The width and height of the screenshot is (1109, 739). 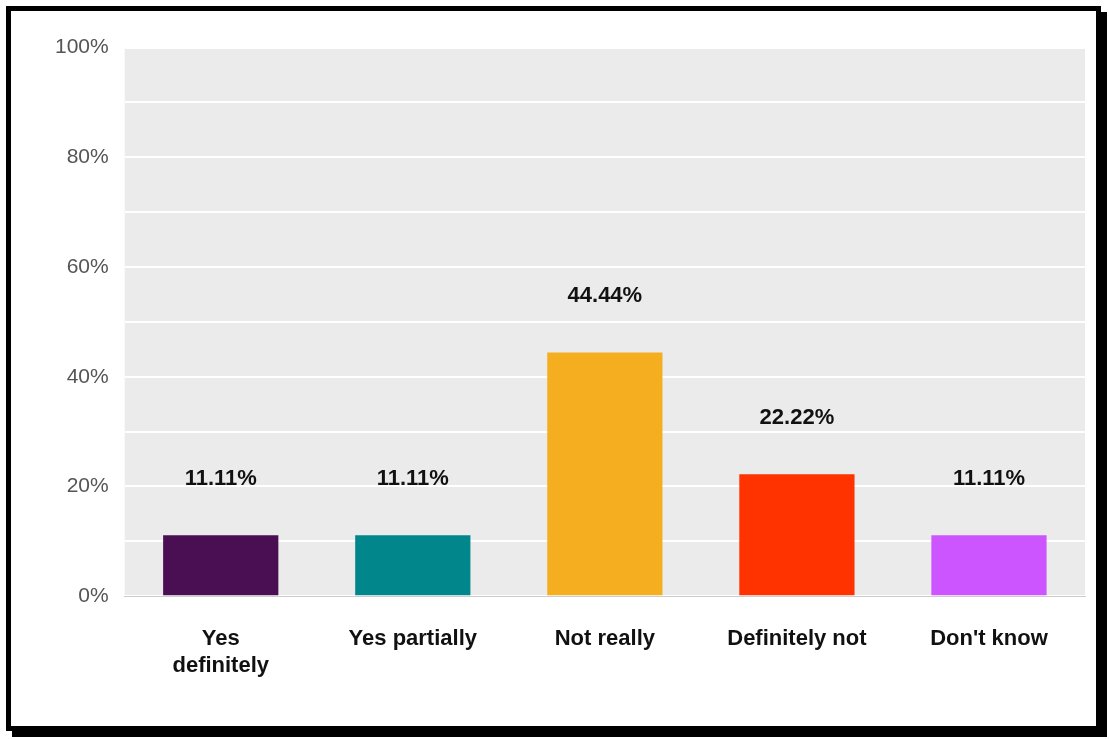 I want to click on data-label: 22.22%, so click(x=797, y=417).